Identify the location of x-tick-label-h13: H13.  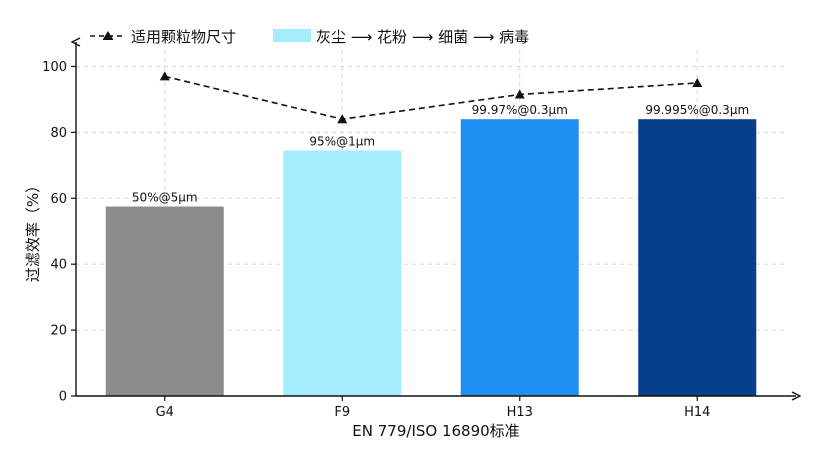
(520, 412).